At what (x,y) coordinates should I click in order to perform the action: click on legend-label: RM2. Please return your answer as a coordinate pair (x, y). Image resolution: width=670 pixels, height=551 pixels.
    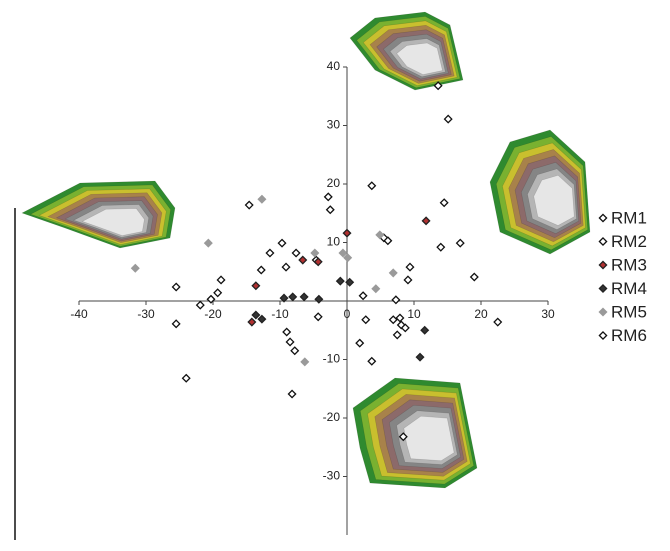
    Looking at the image, I should click on (629, 241).